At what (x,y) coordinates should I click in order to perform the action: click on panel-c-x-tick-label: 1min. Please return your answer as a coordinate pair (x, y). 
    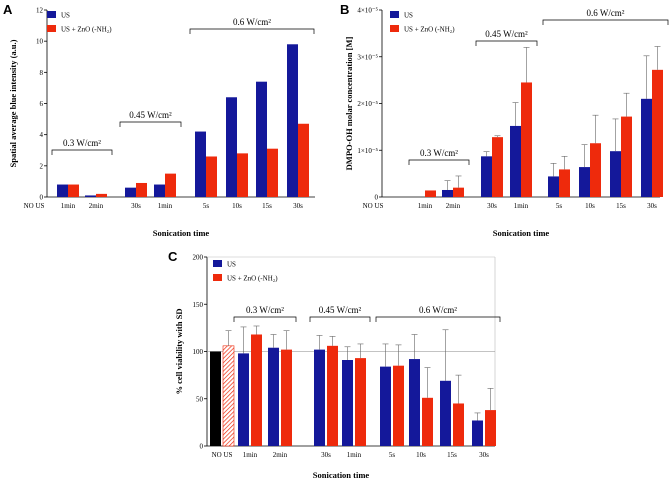
    Looking at the image, I should click on (354, 455).